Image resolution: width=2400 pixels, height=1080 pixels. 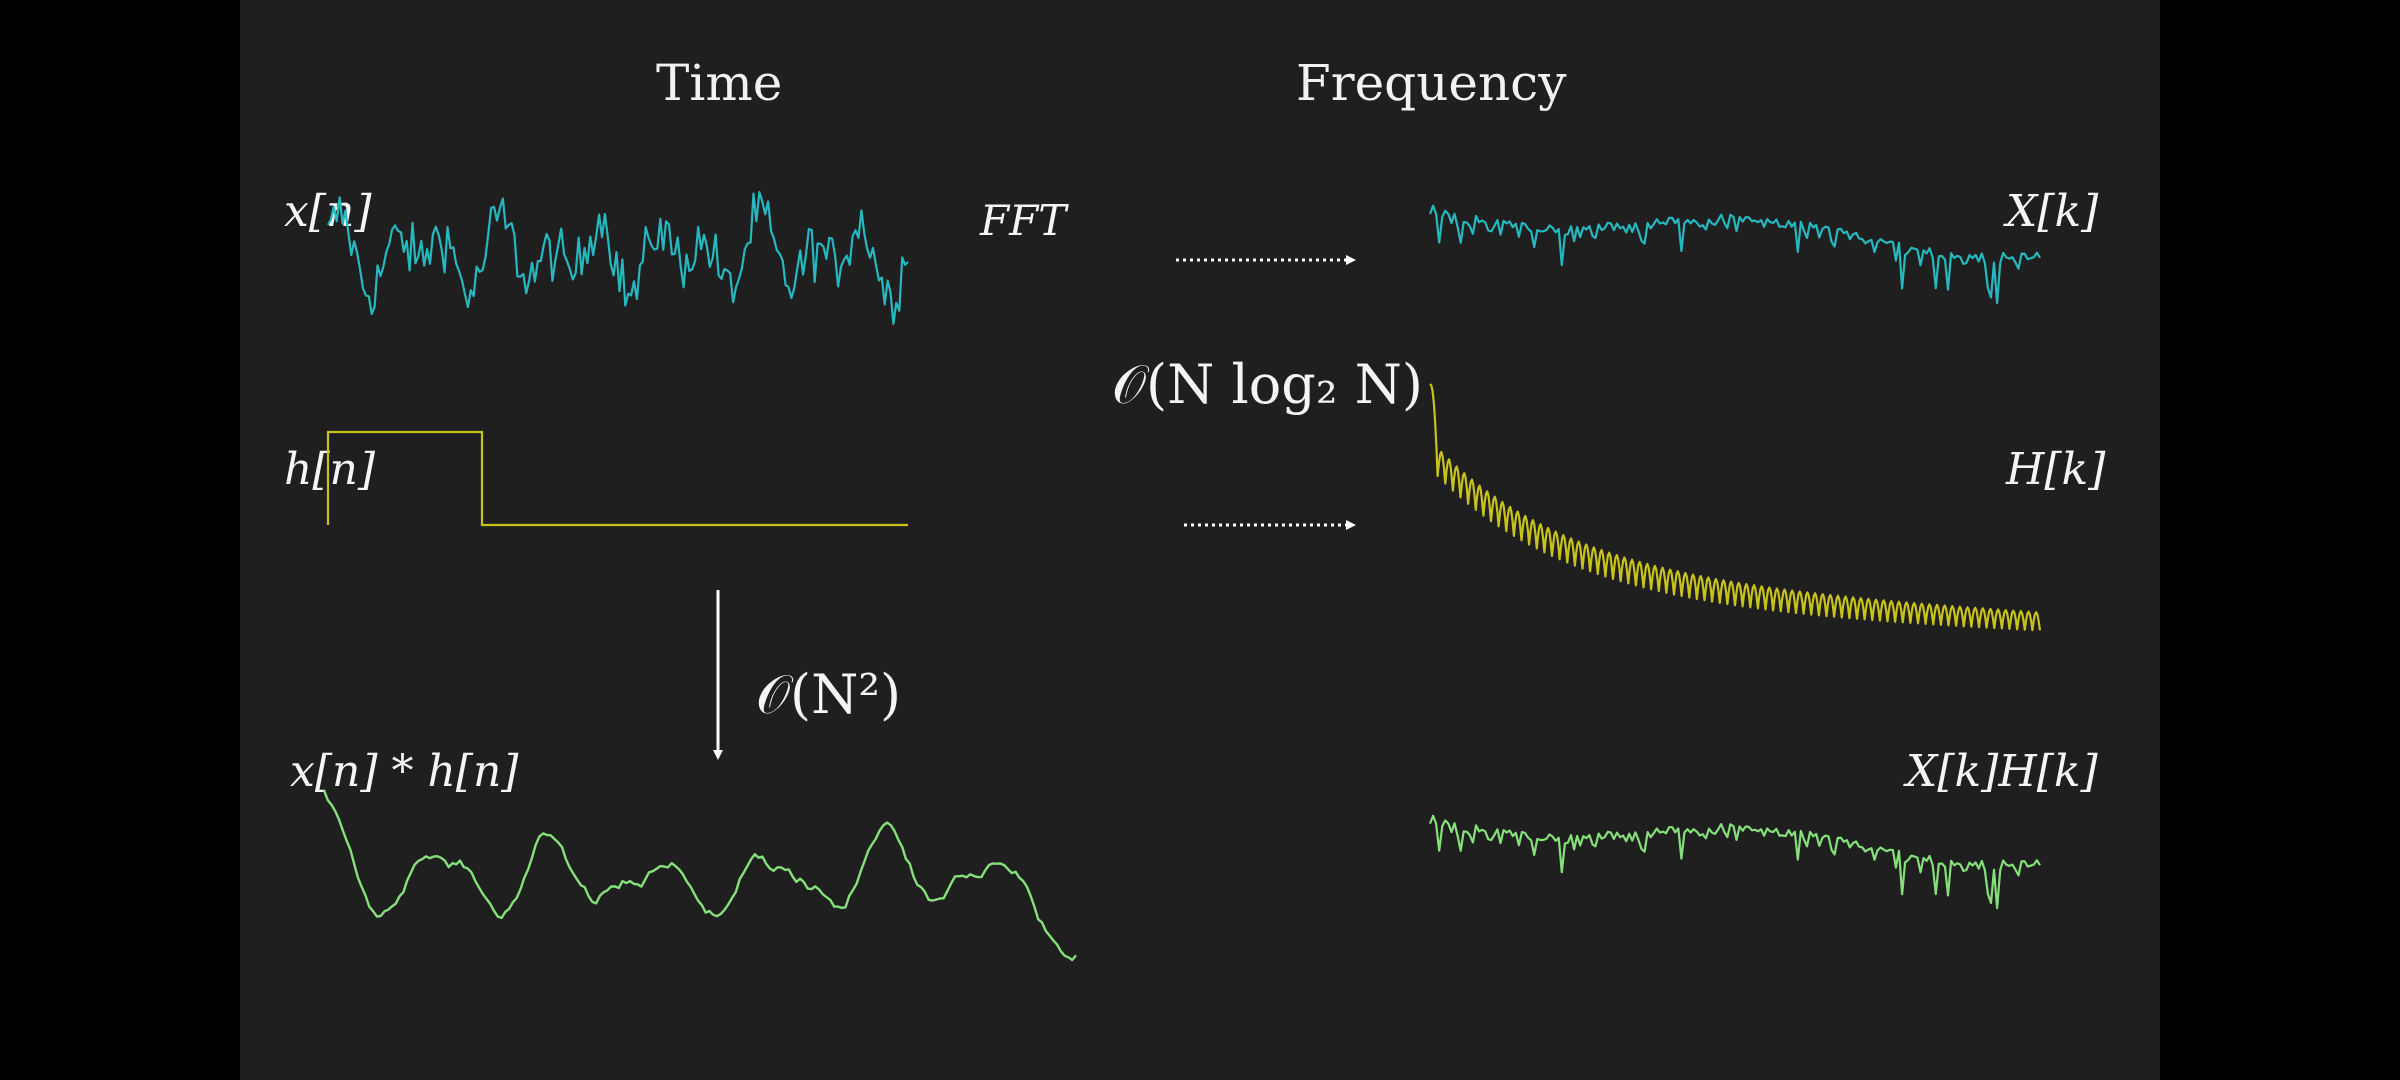 I want to click on h-n-waveform, so click(x=617, y=478).